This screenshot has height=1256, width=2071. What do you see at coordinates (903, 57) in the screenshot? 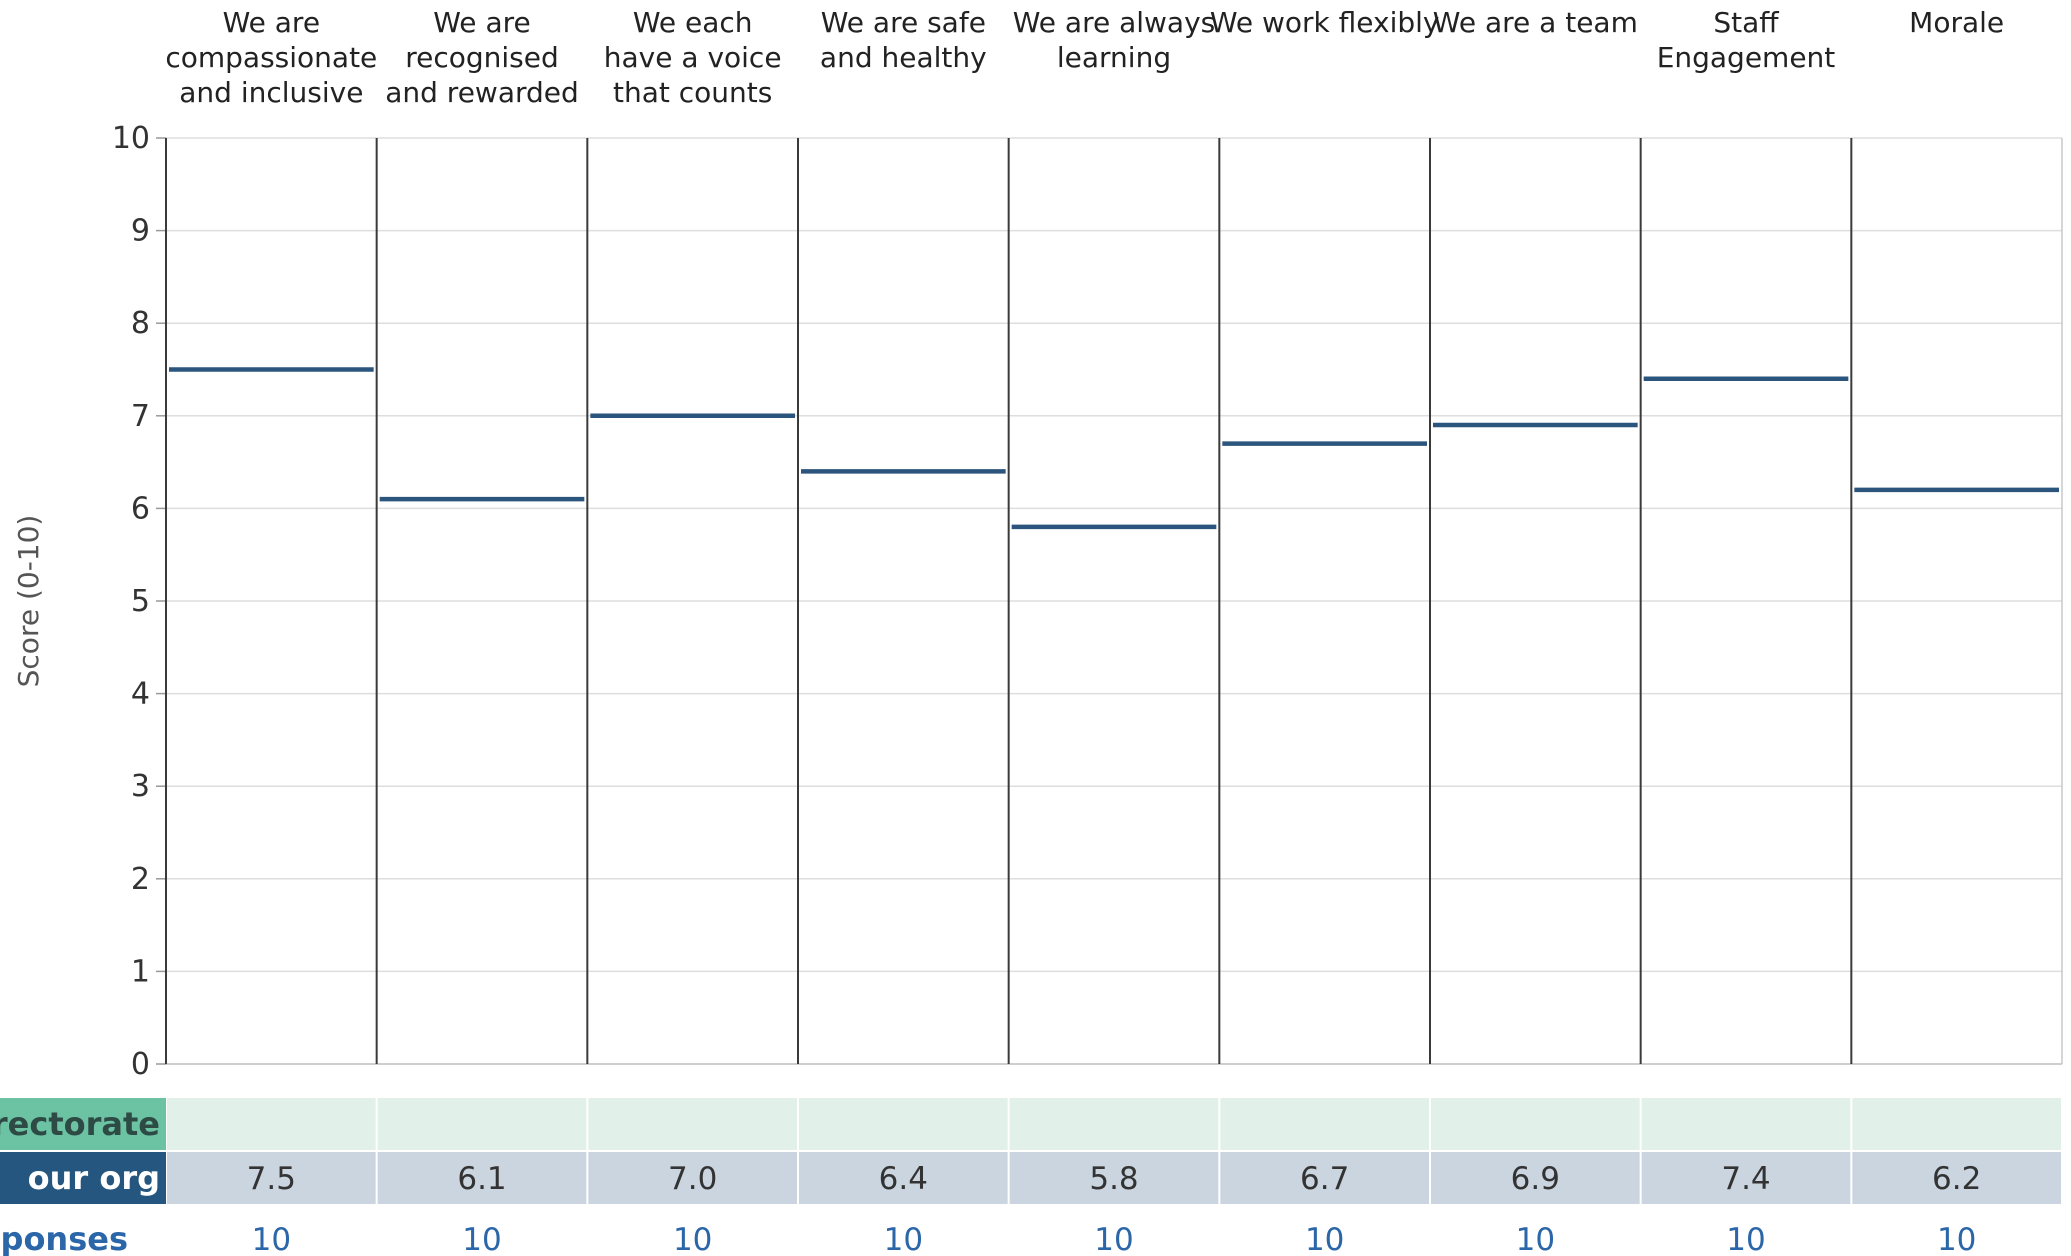
I see `category-label: and healthy` at bounding box center [903, 57].